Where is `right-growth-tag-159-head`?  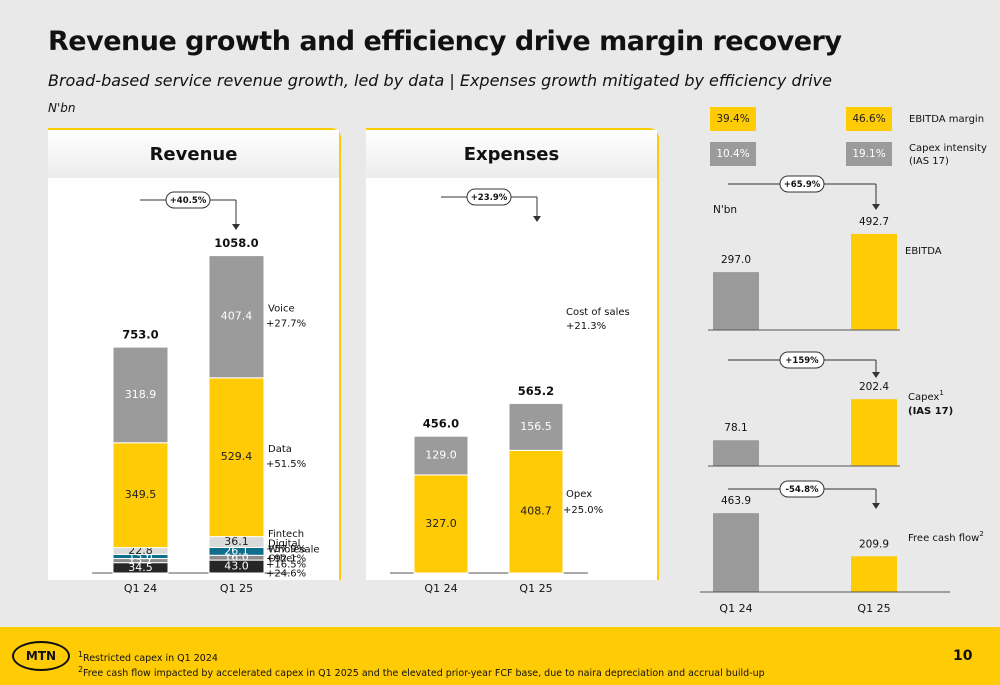
right-growth-tag-159-head is located at coordinates (876, 375).